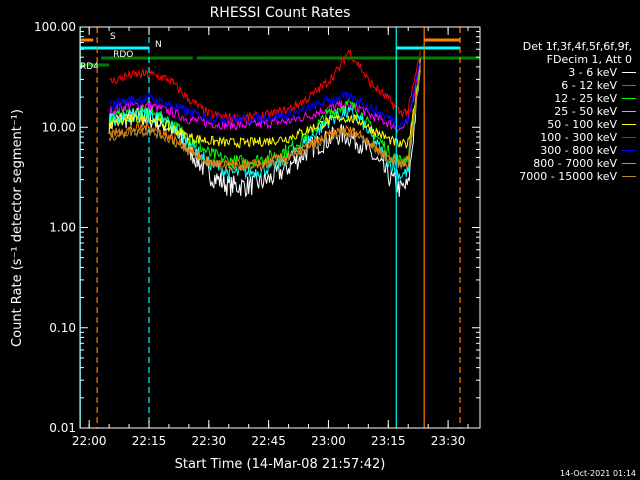 This screenshot has width=640, height=480. I want to click on y-tick-label: 0.01, so click(62, 428).